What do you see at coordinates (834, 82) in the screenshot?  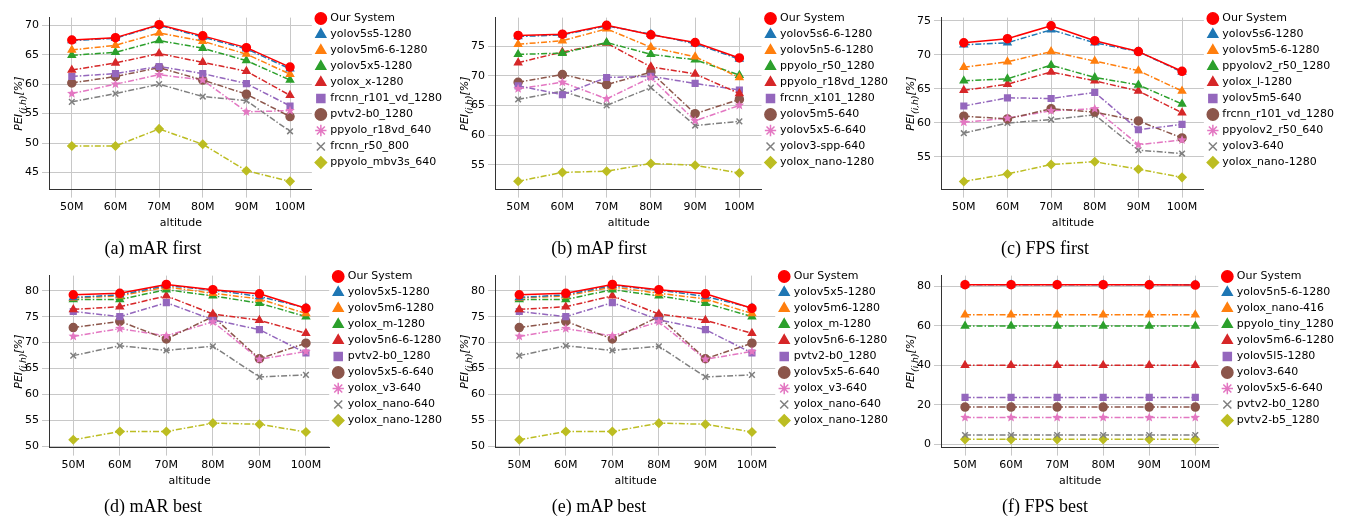 I see `legend-label: ppyolo_r18vd_1280` at bounding box center [834, 82].